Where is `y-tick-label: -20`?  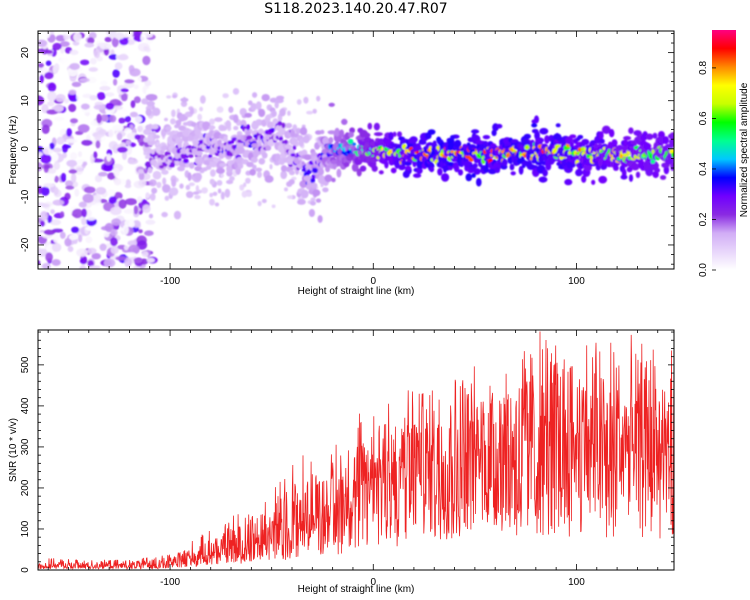 y-tick-label: -20 is located at coordinates (25, 244).